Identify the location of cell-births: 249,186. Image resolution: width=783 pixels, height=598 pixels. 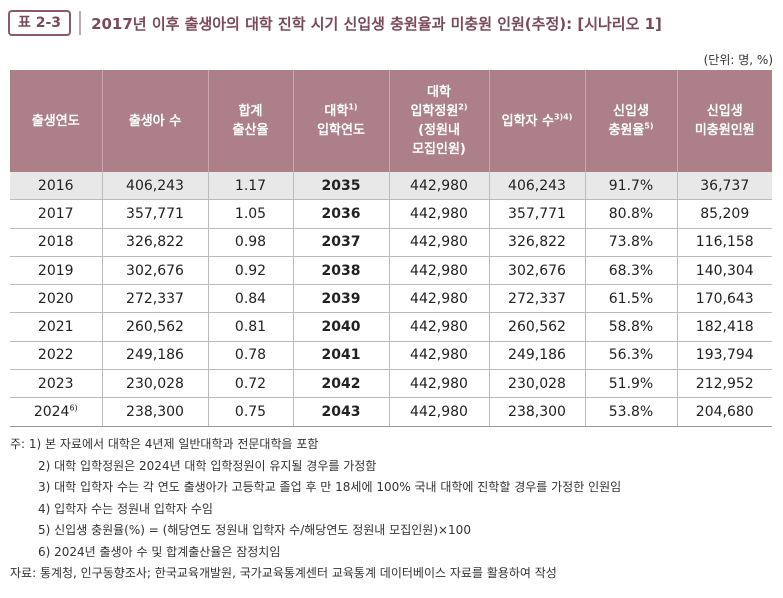
(154, 355).